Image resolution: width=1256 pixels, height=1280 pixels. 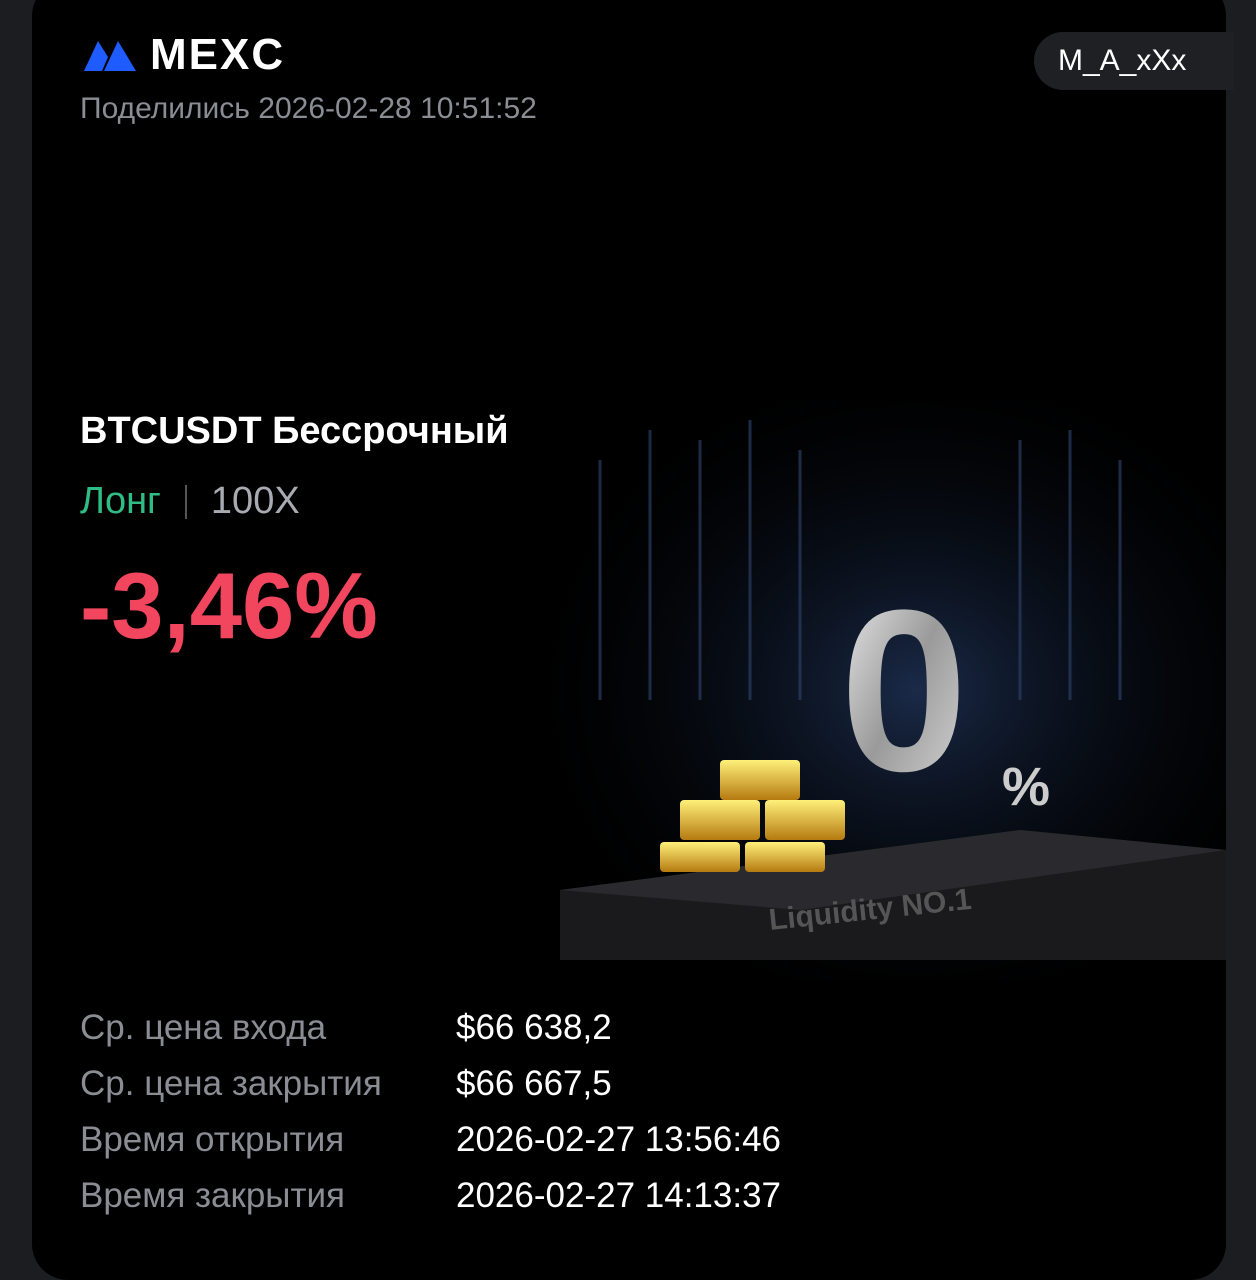 I want to click on detail-value: 2026-02-27 14:13:37, so click(x=618, y=1195).